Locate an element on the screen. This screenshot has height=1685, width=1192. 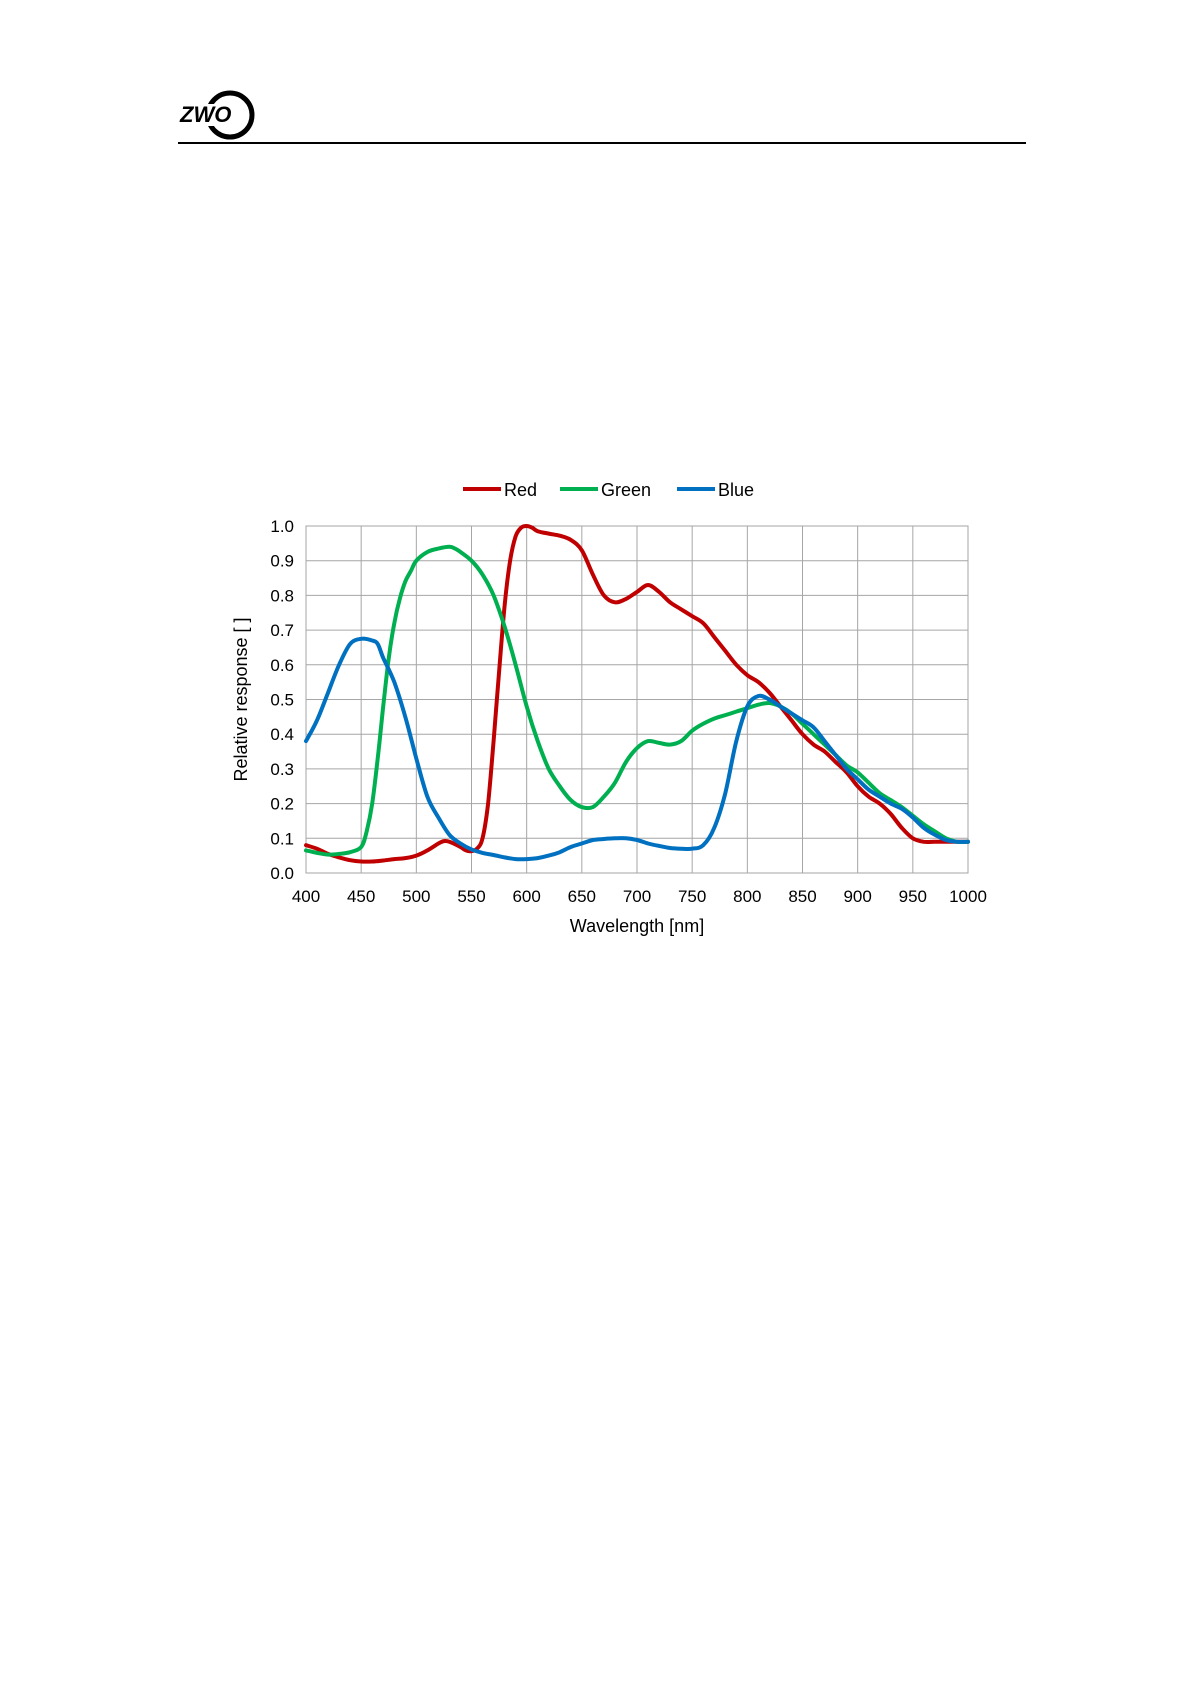
plot-area-border is located at coordinates (637, 699).